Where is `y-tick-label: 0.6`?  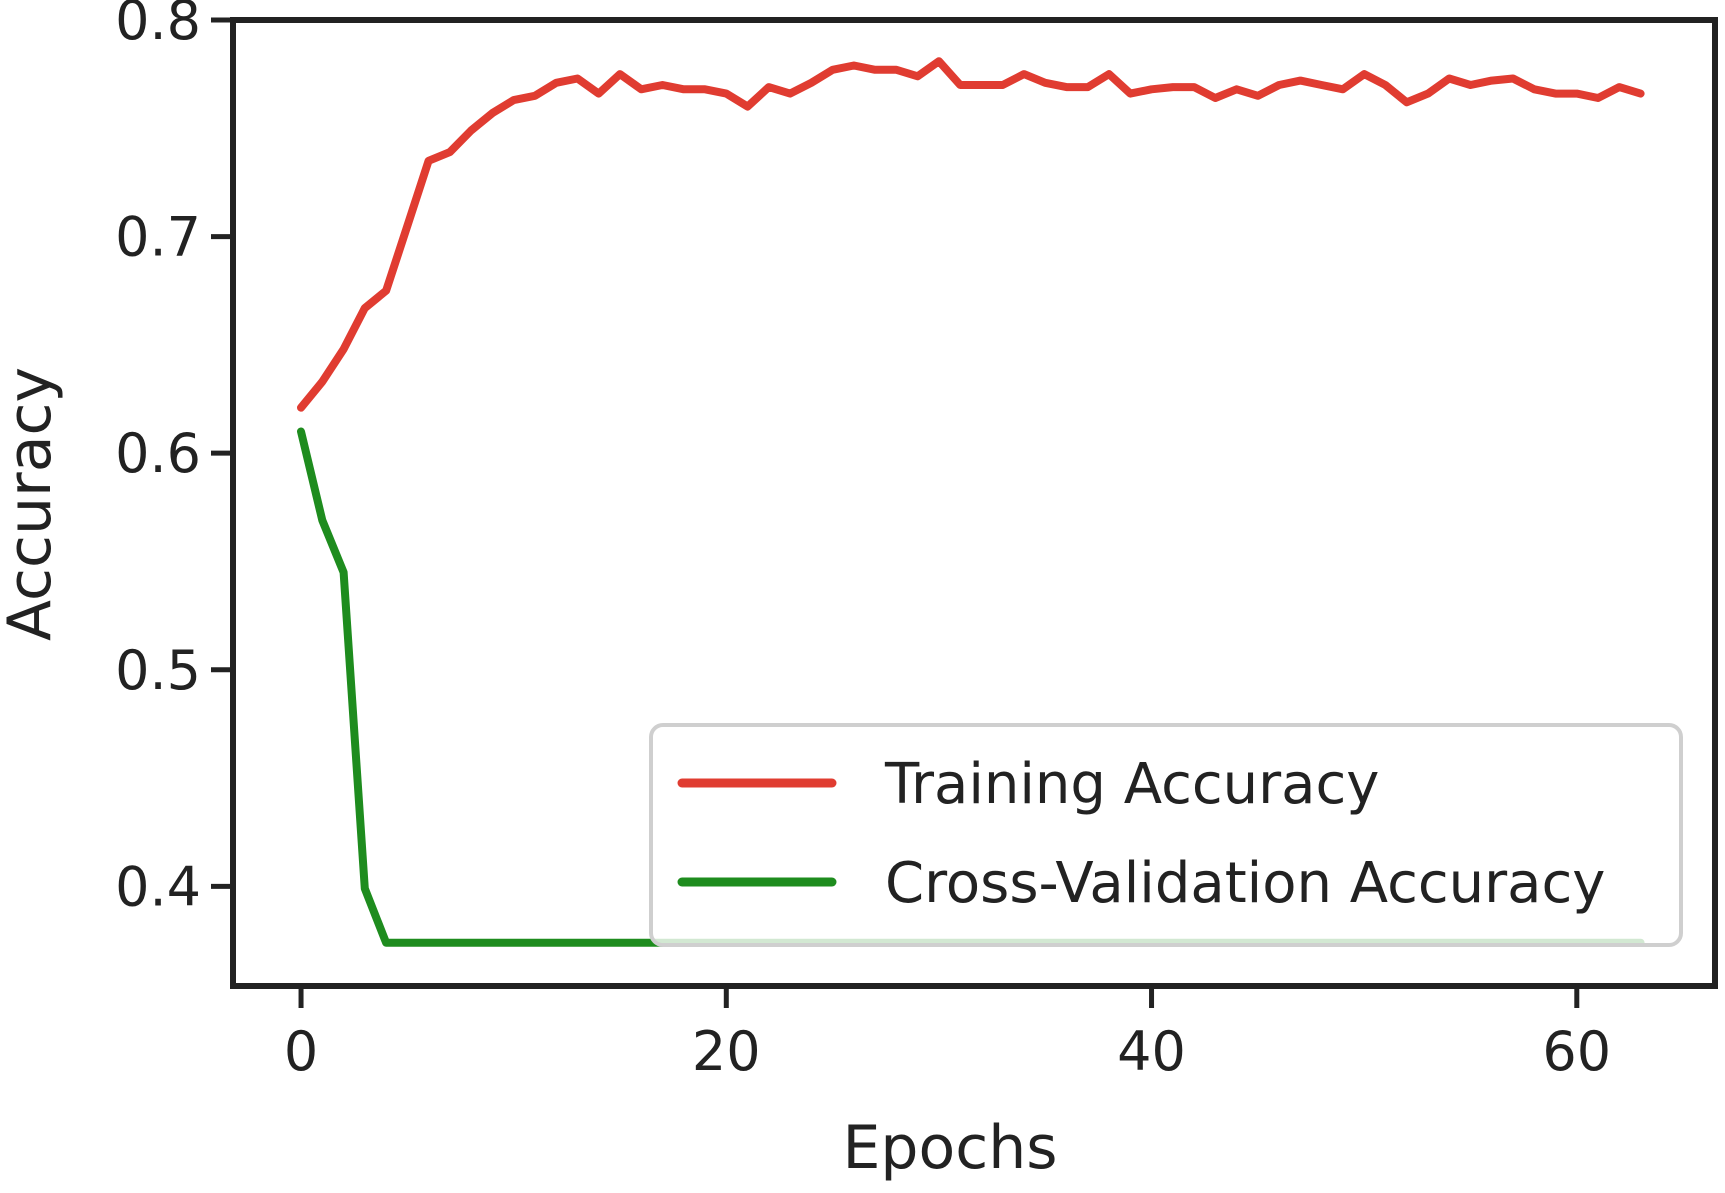
y-tick-label: 0.6 is located at coordinates (158, 453).